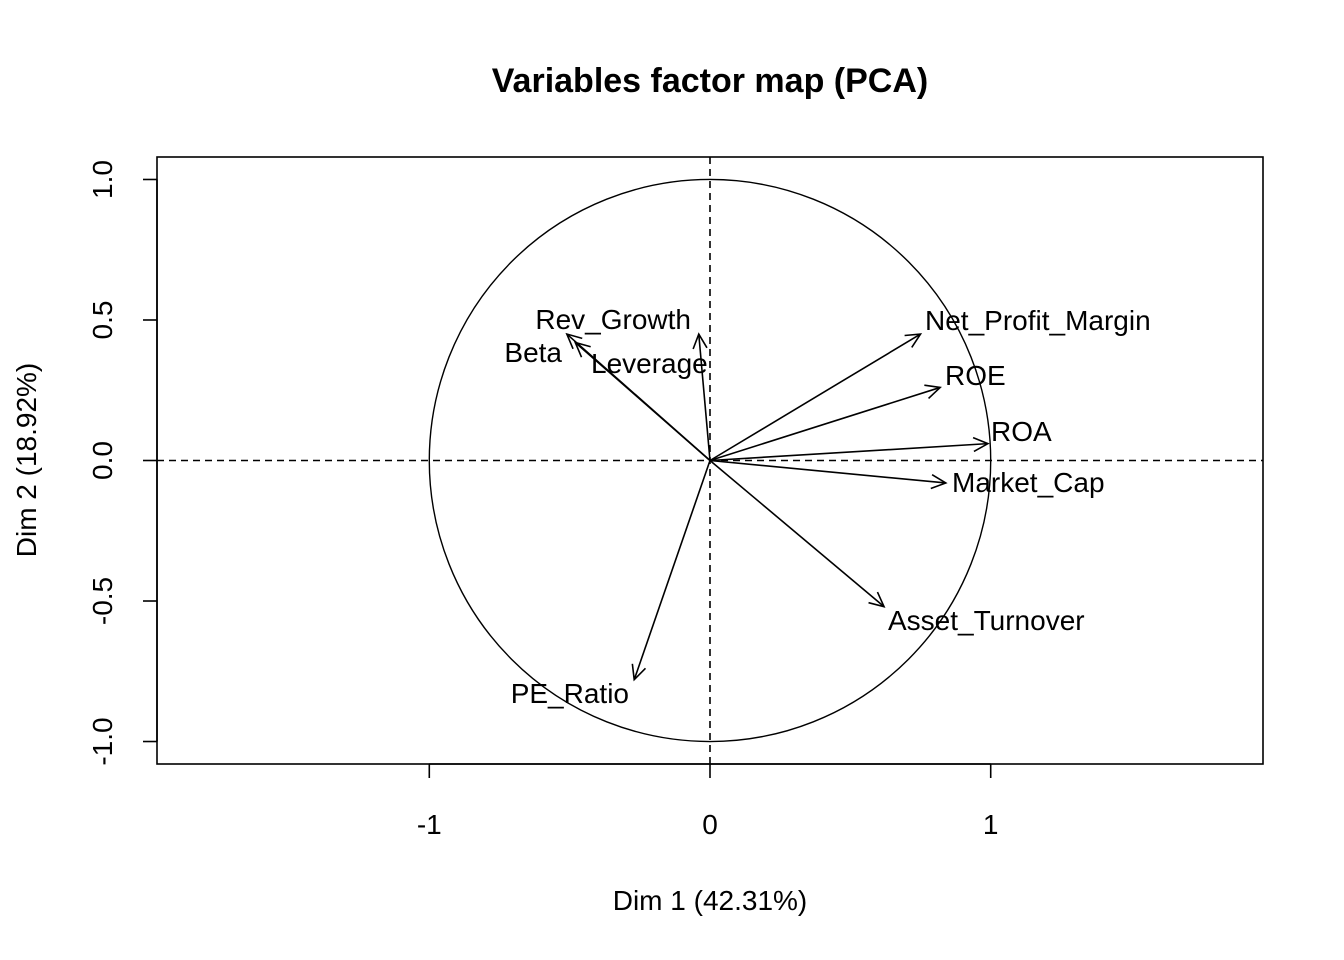  I want to click on label-net-profit-margin: Net_Profit_Margin, so click(1038, 320).